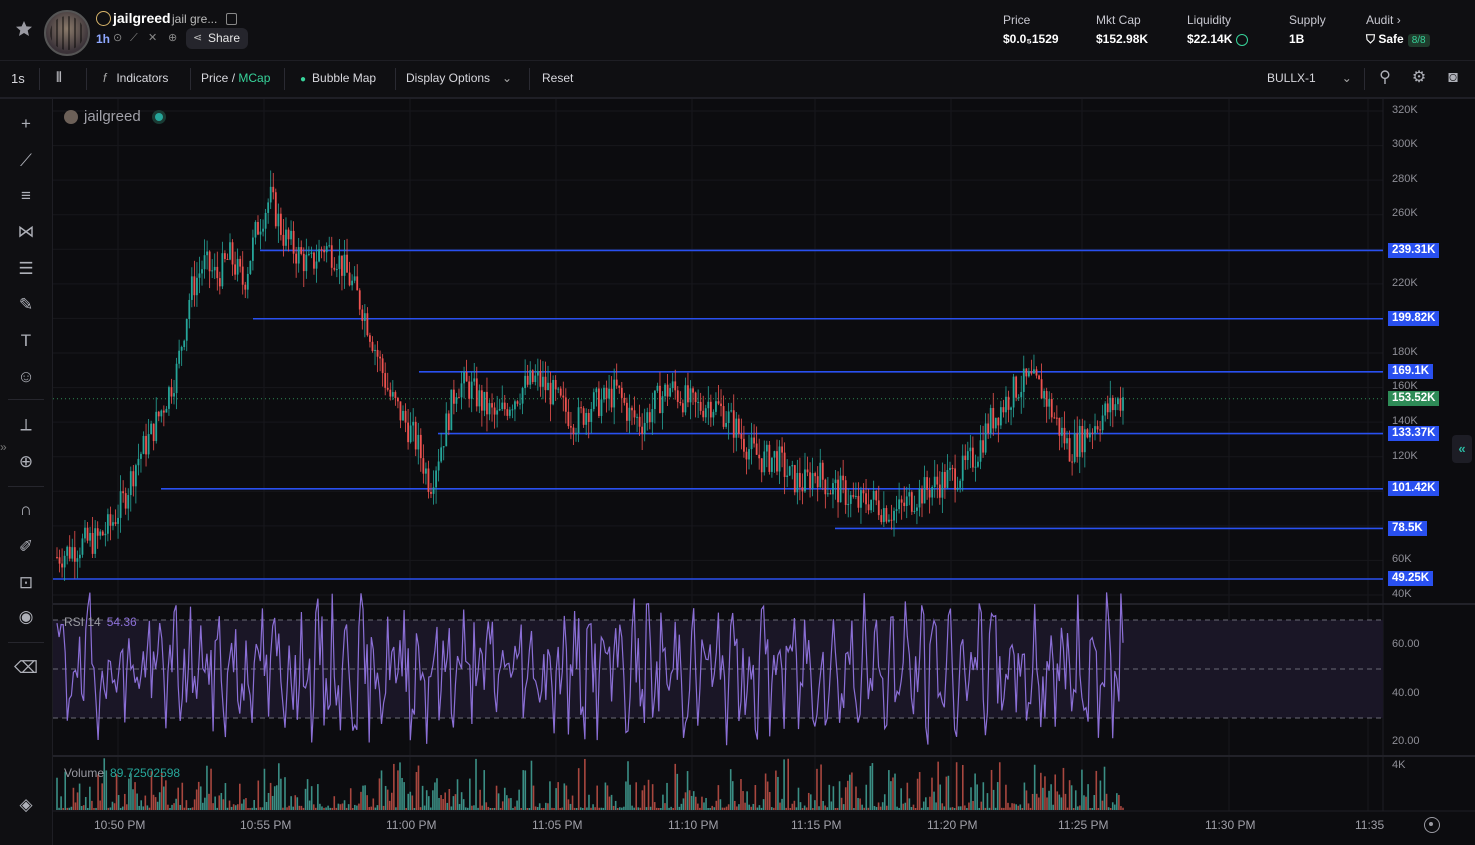 The height and width of the screenshot is (845, 1475). I want to click on trash-icon: ⌫, so click(26, 667).